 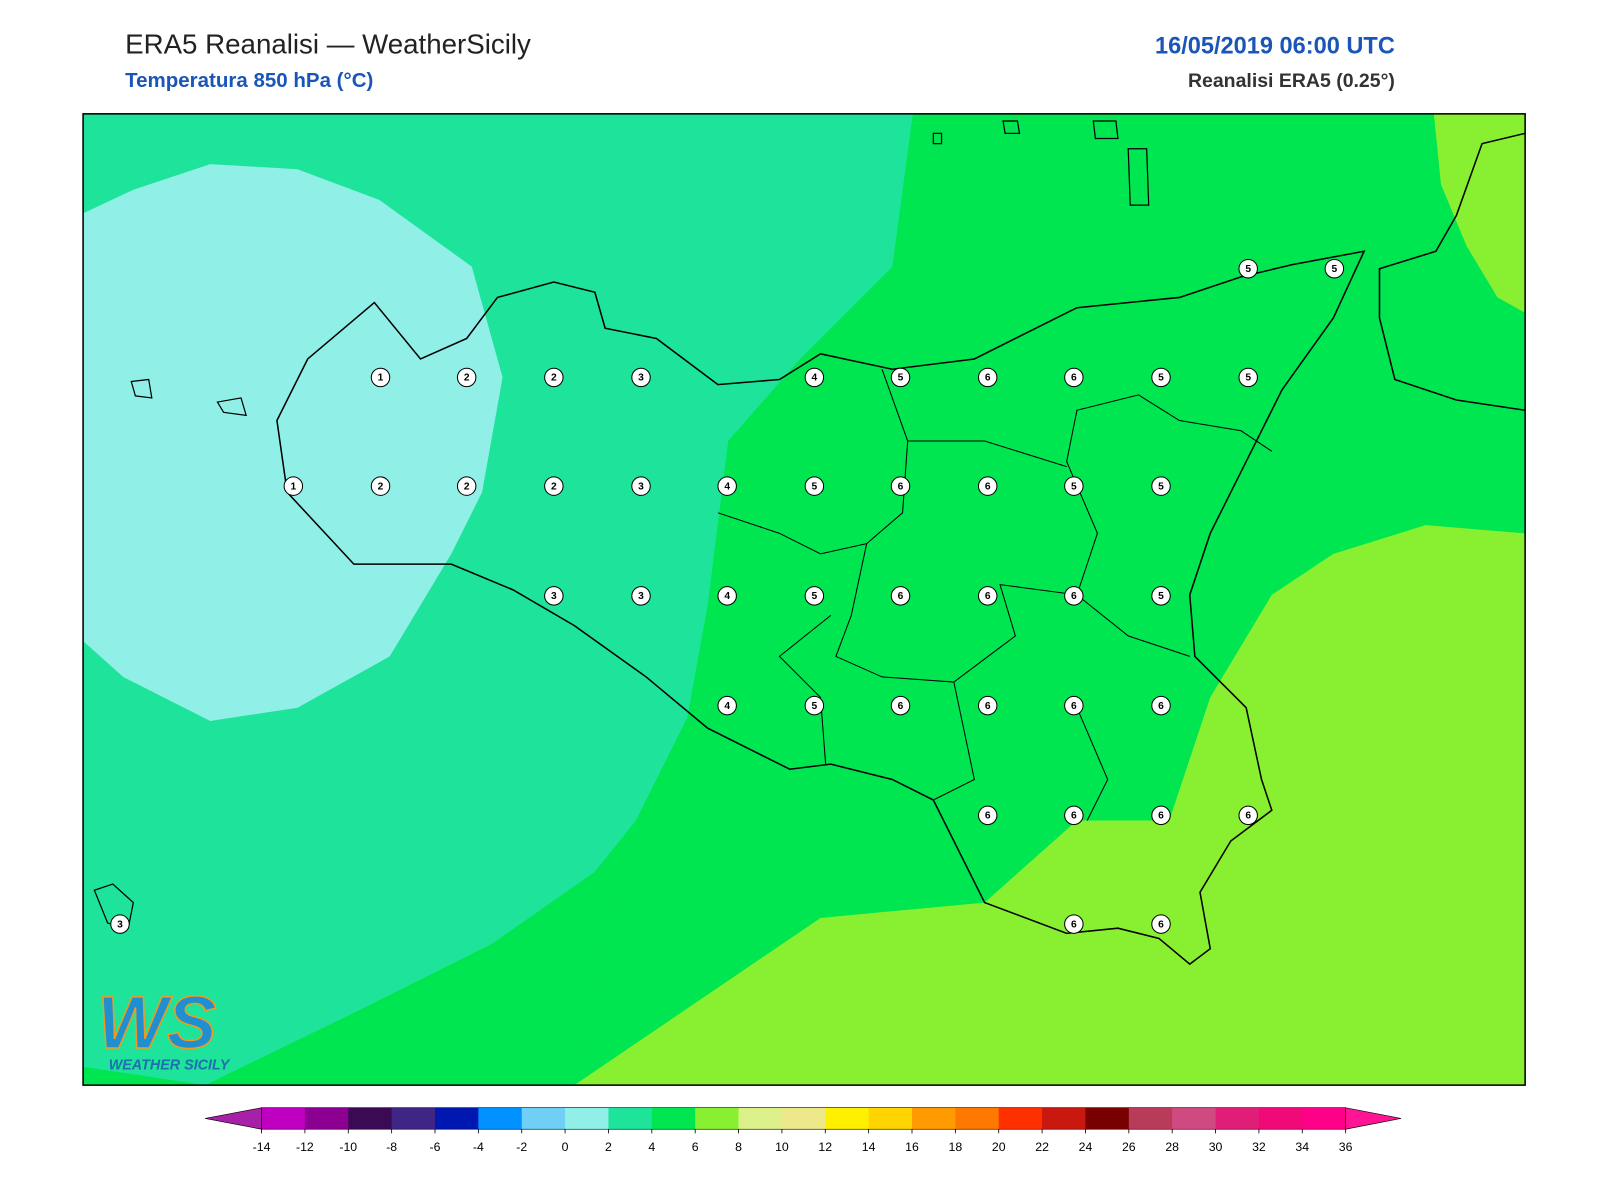 I want to click on colorbar-label: 6, so click(x=695, y=1147).